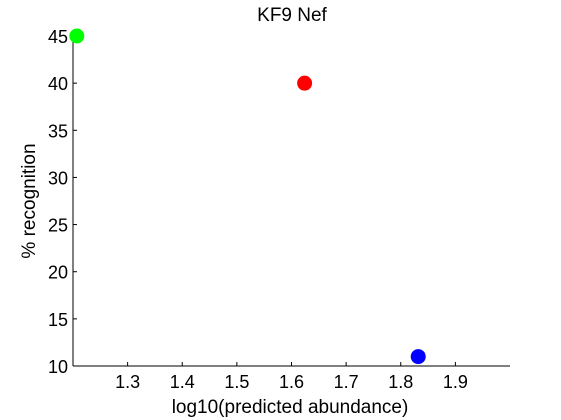  Describe the element at coordinates (58, 131) in the screenshot. I see `y-tick-label: 35` at that location.